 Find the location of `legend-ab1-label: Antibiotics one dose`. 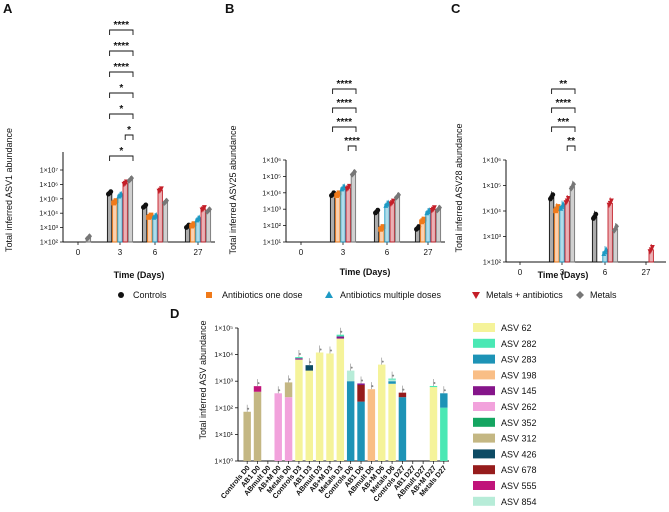

legend-ab1-label: Antibiotics one dose is located at coordinates (262, 295).